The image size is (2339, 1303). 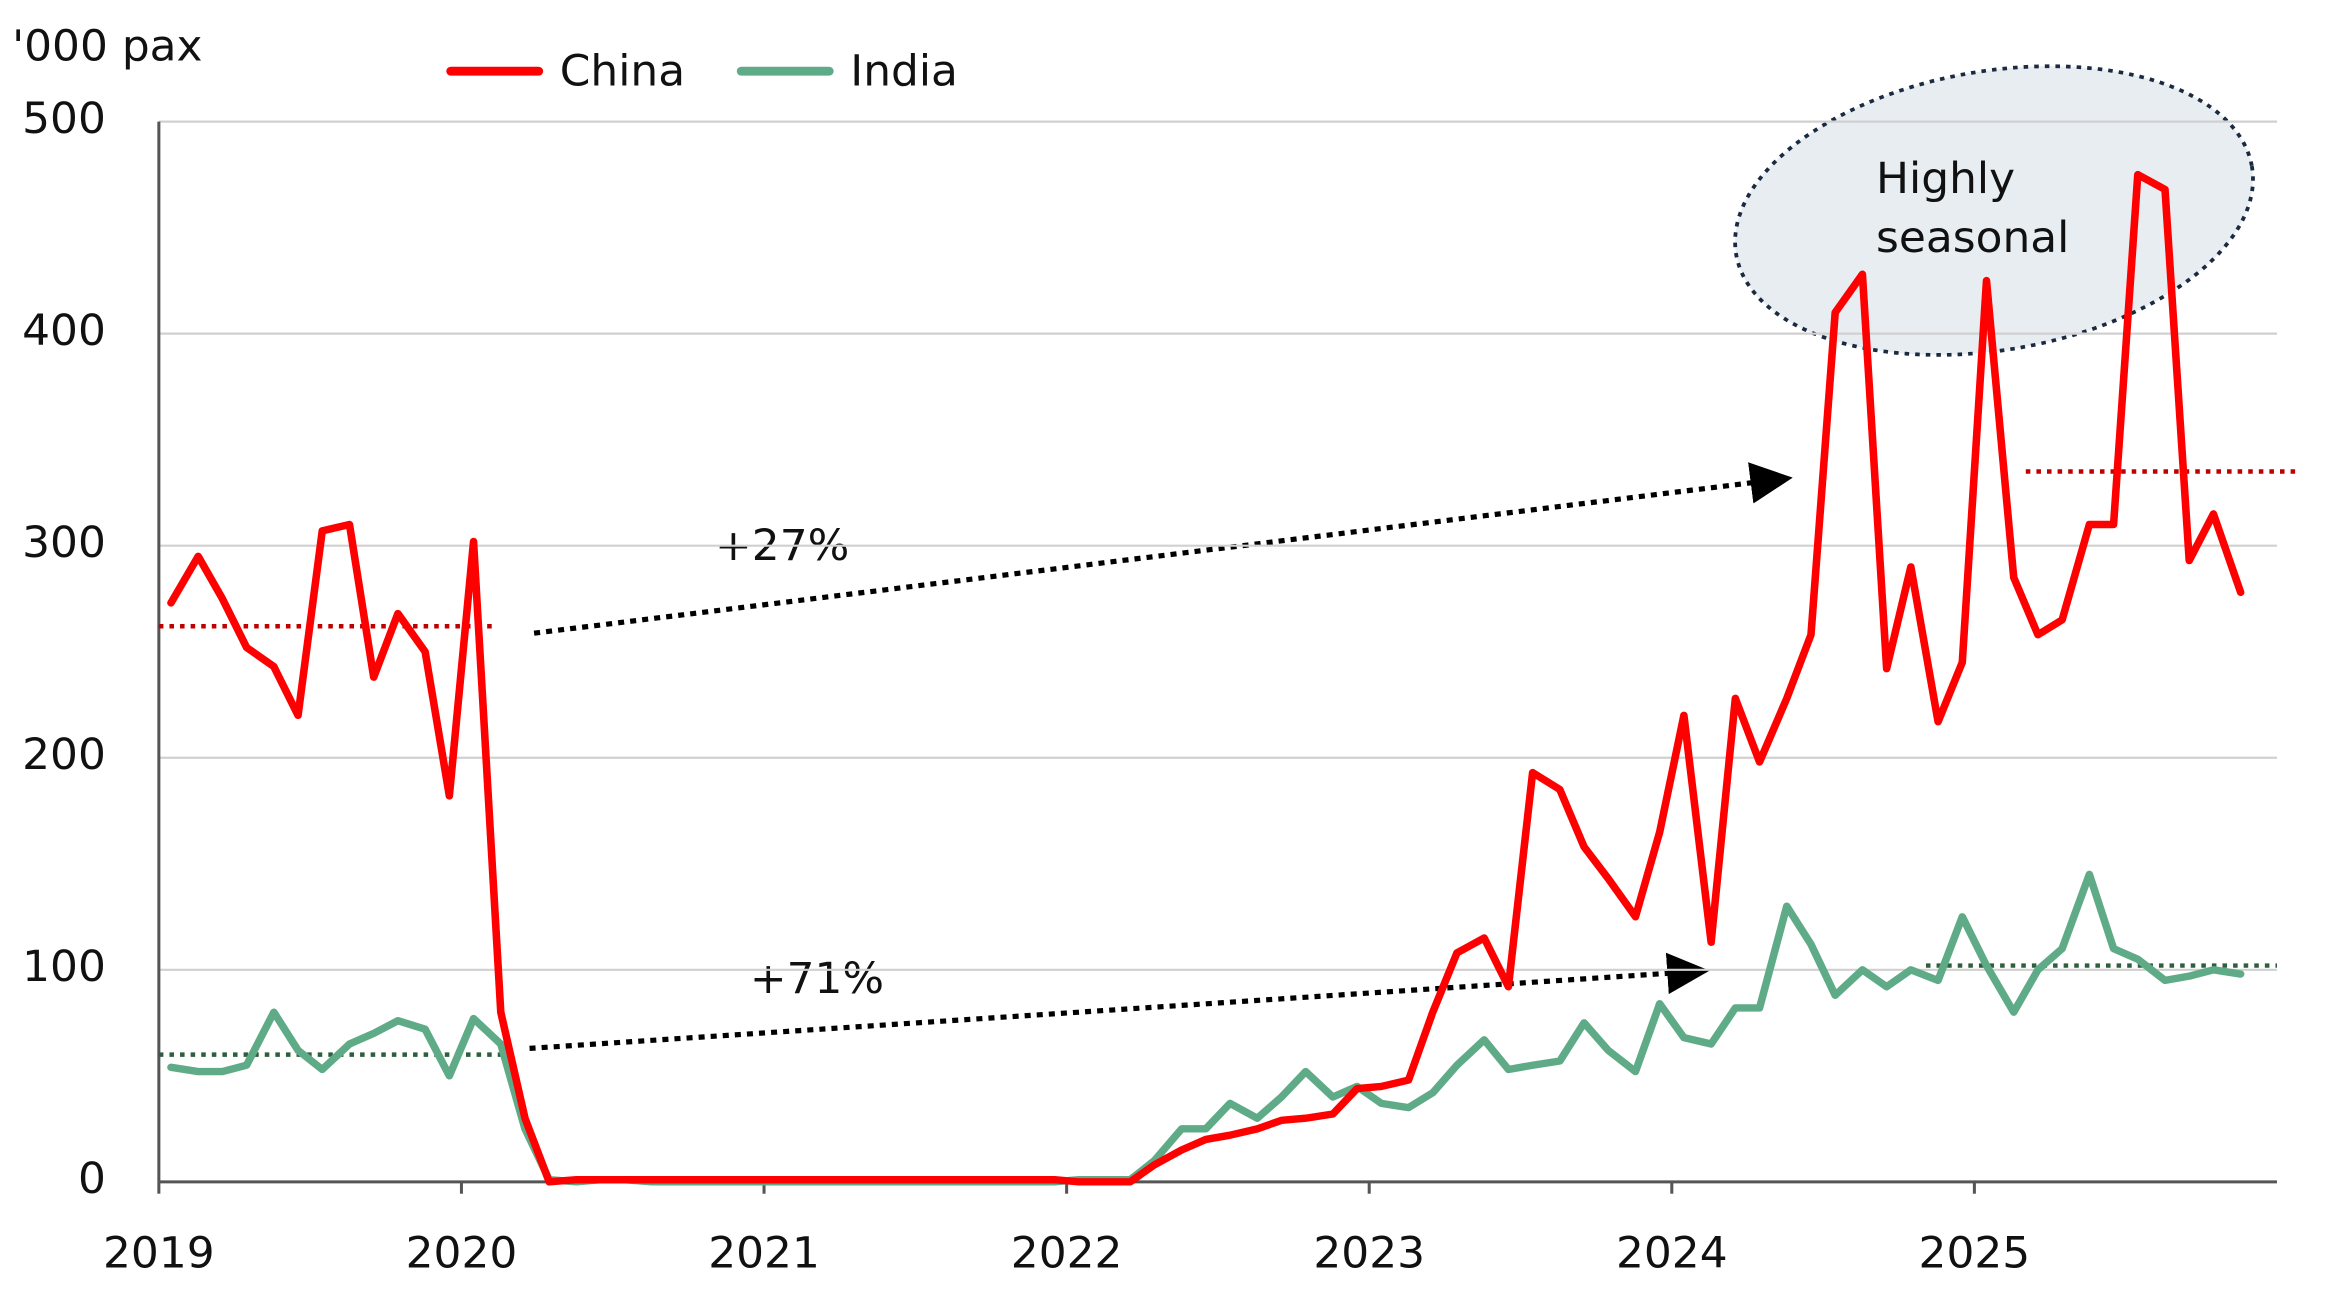 What do you see at coordinates (64, 755) in the screenshot?
I see `y-tick-label: 200` at bounding box center [64, 755].